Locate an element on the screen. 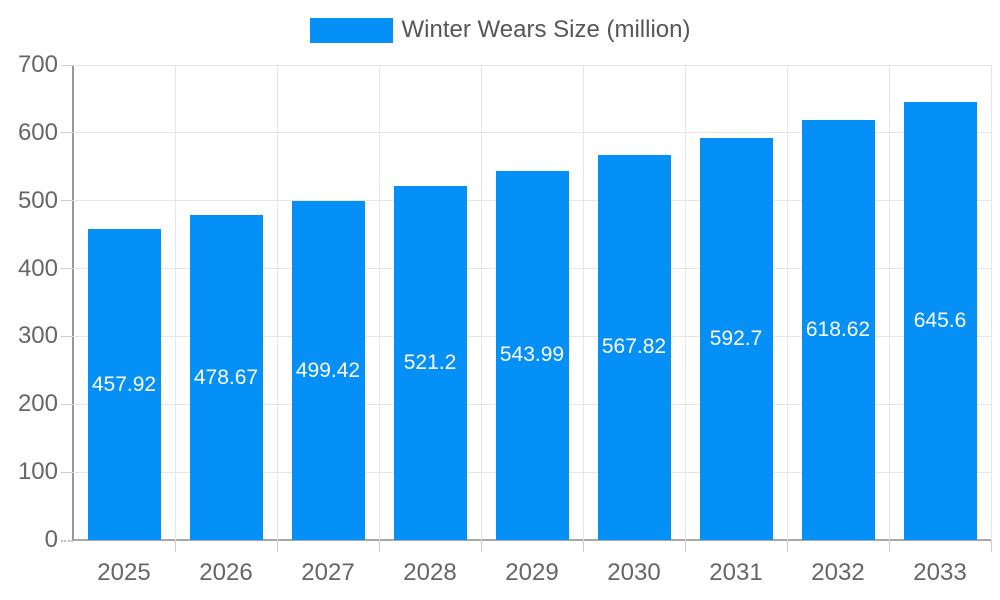 The width and height of the screenshot is (1000, 600). bar-2030: 567.82 is located at coordinates (634, 347).